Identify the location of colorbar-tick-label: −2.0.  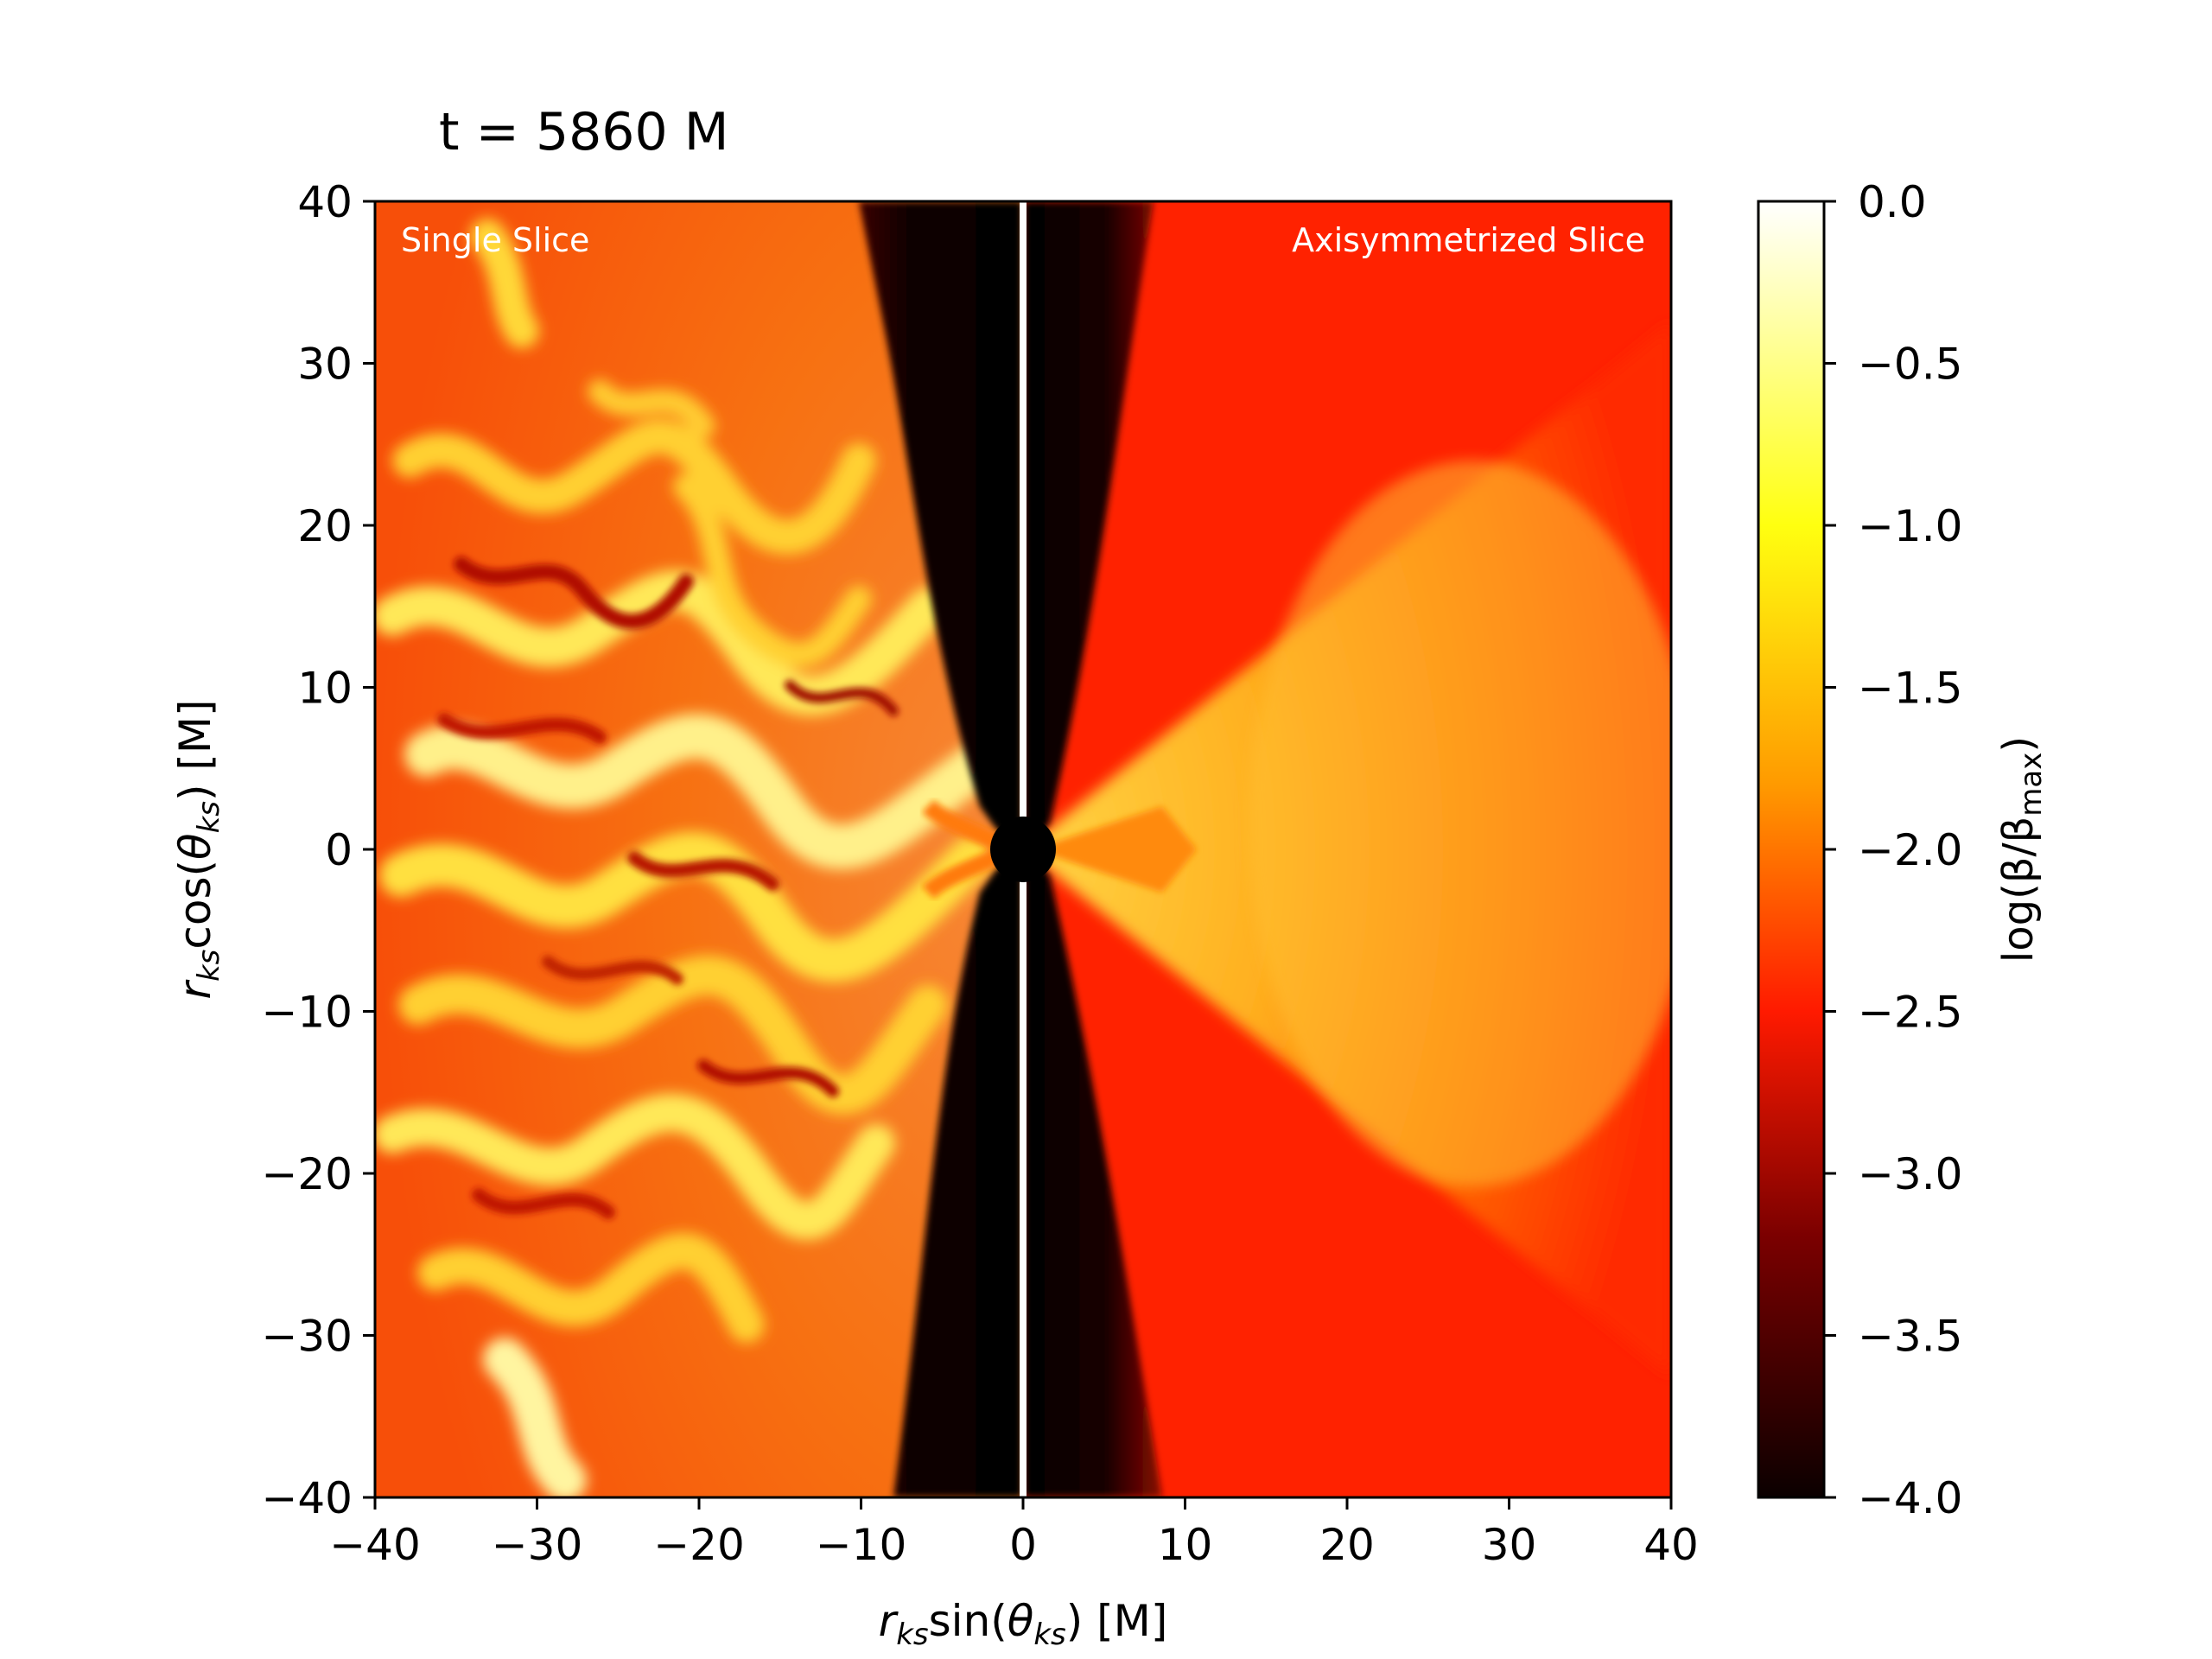
(1910, 850).